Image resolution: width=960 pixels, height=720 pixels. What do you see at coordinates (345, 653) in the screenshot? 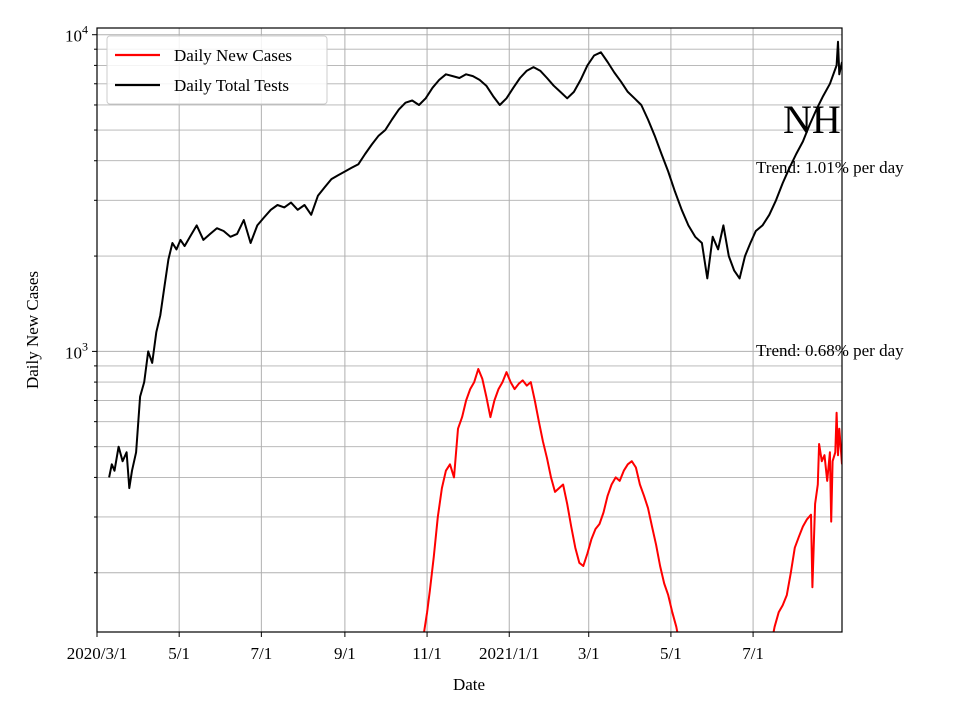
I see `x-tick-label: 9/1` at bounding box center [345, 653].